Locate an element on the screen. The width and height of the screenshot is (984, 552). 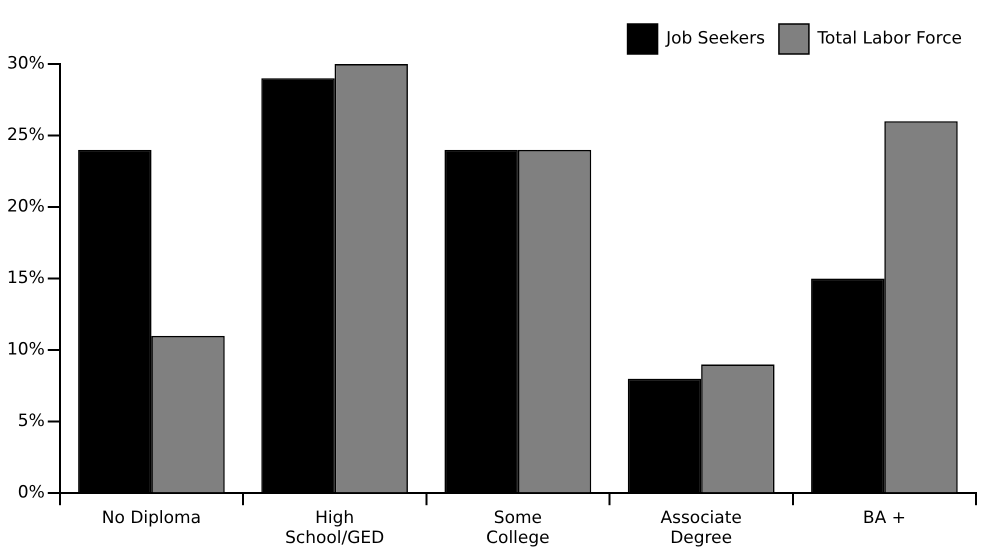
x-tick-label: No Diploma is located at coordinates (152, 518).